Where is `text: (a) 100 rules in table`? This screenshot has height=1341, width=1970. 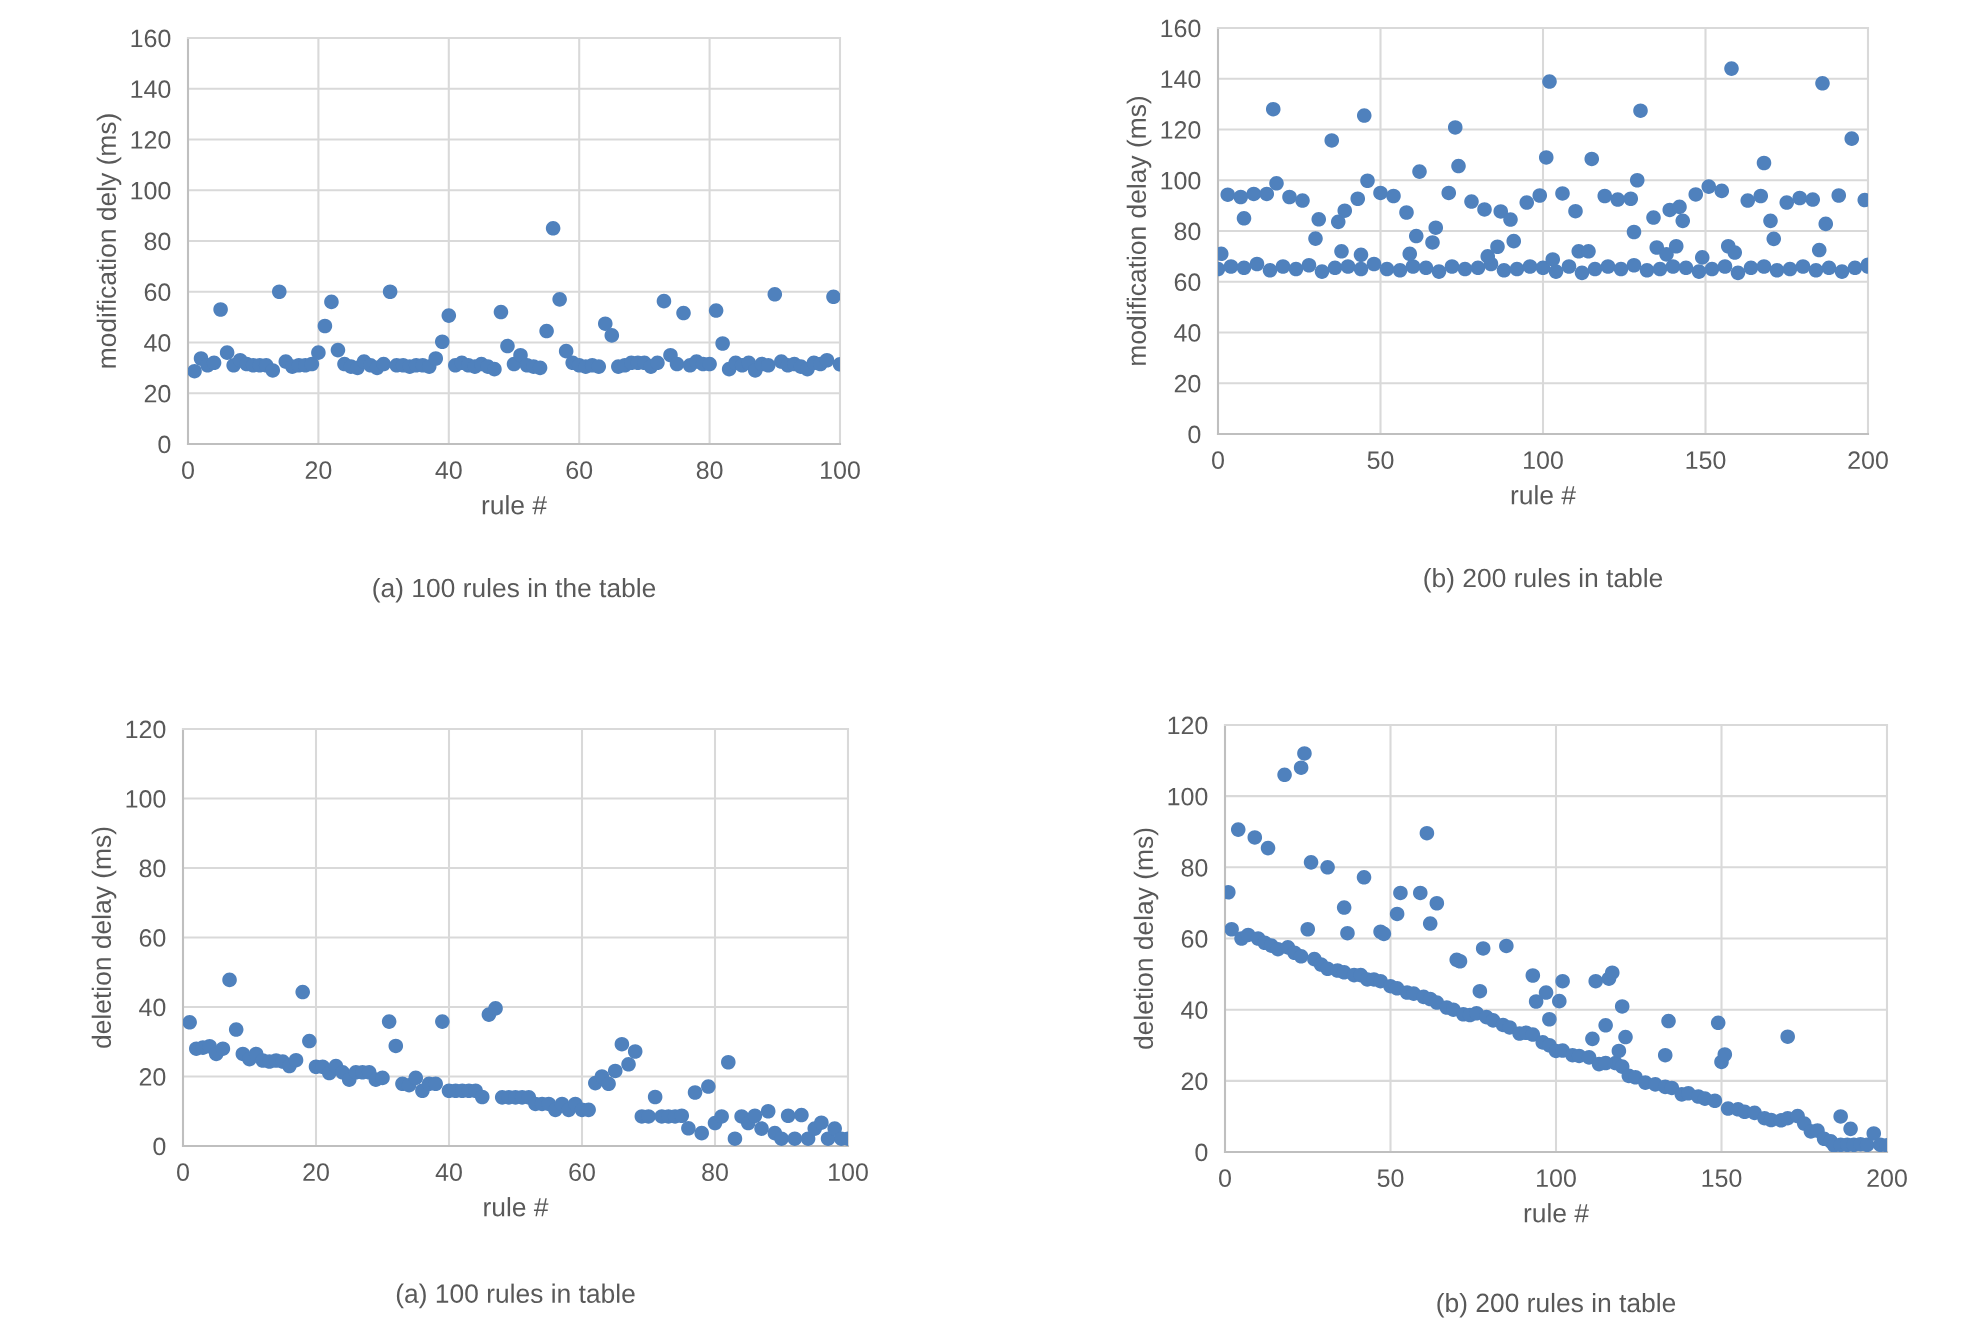 text: (a) 100 rules in table is located at coordinates (515, 1296).